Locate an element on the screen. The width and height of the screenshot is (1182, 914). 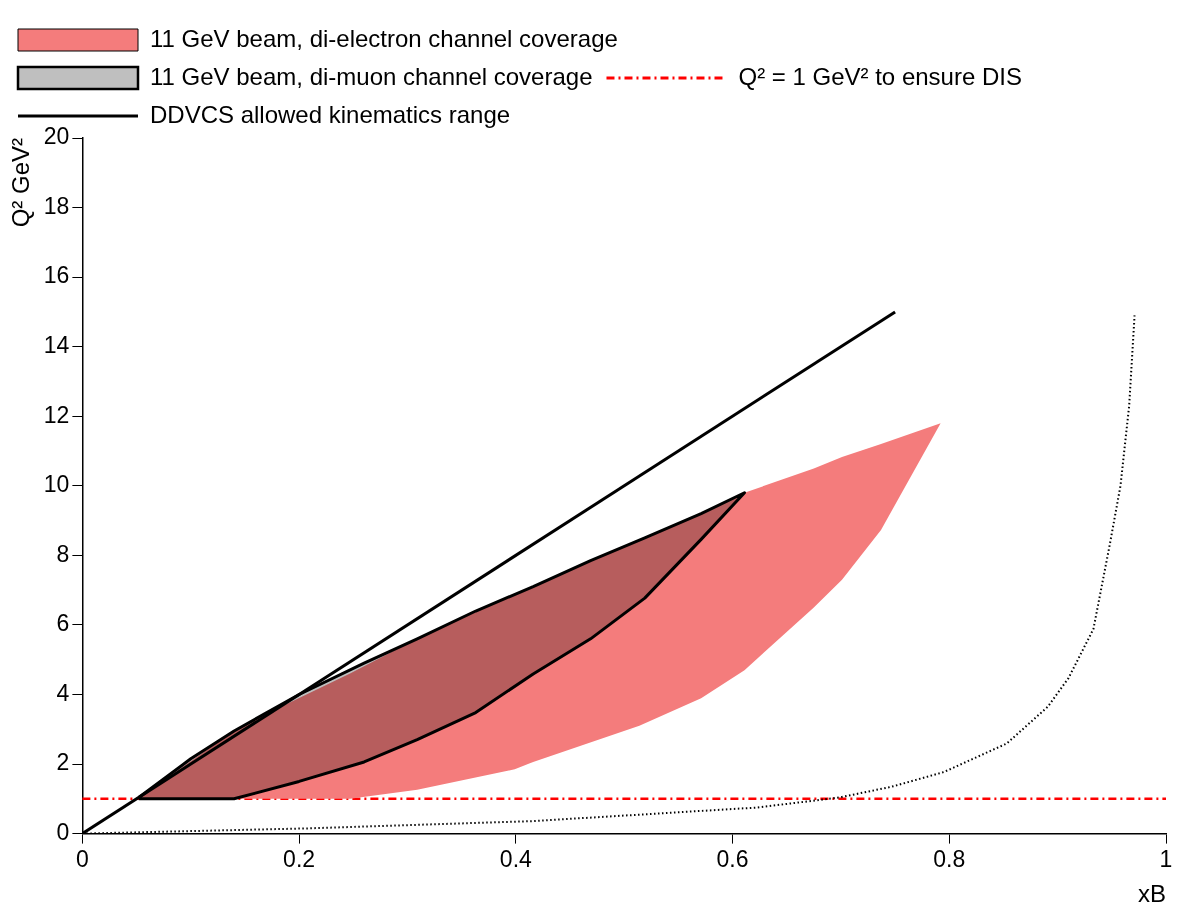
y-tick-label: 18 is located at coordinates (56, 205).